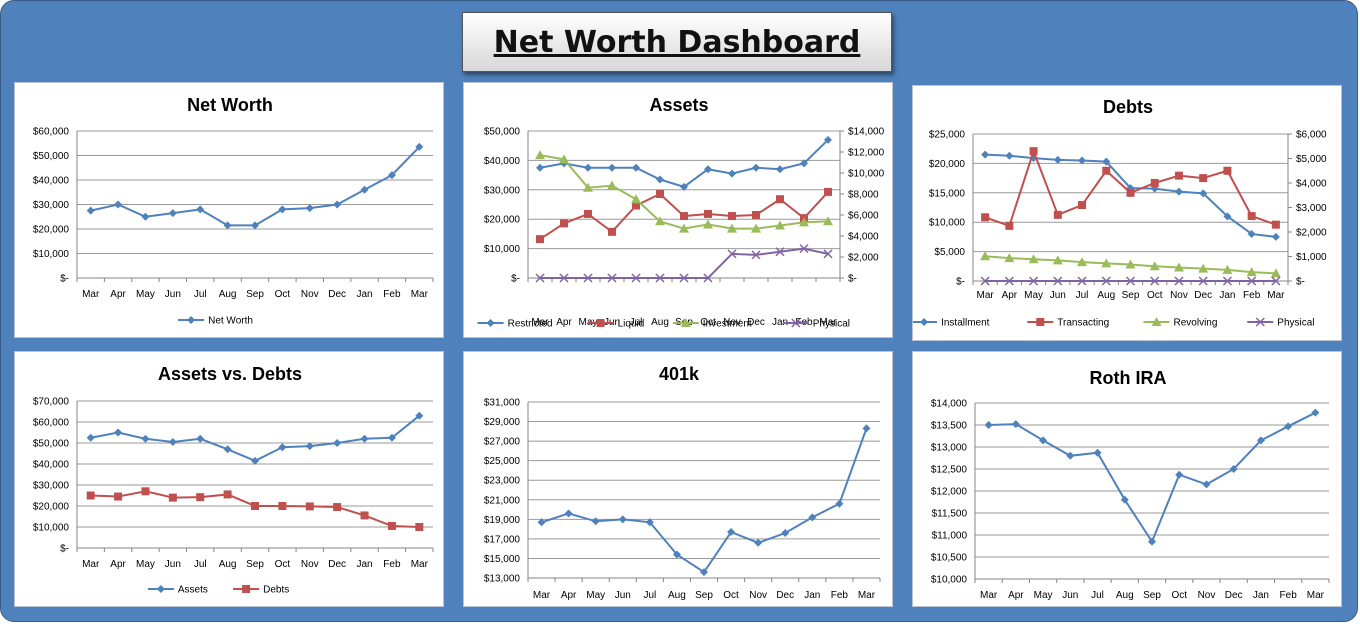 Image resolution: width=1360 pixels, height=624 pixels. What do you see at coordinates (502, 220) in the screenshot?
I see `y-tick-label: $20,000` at bounding box center [502, 220].